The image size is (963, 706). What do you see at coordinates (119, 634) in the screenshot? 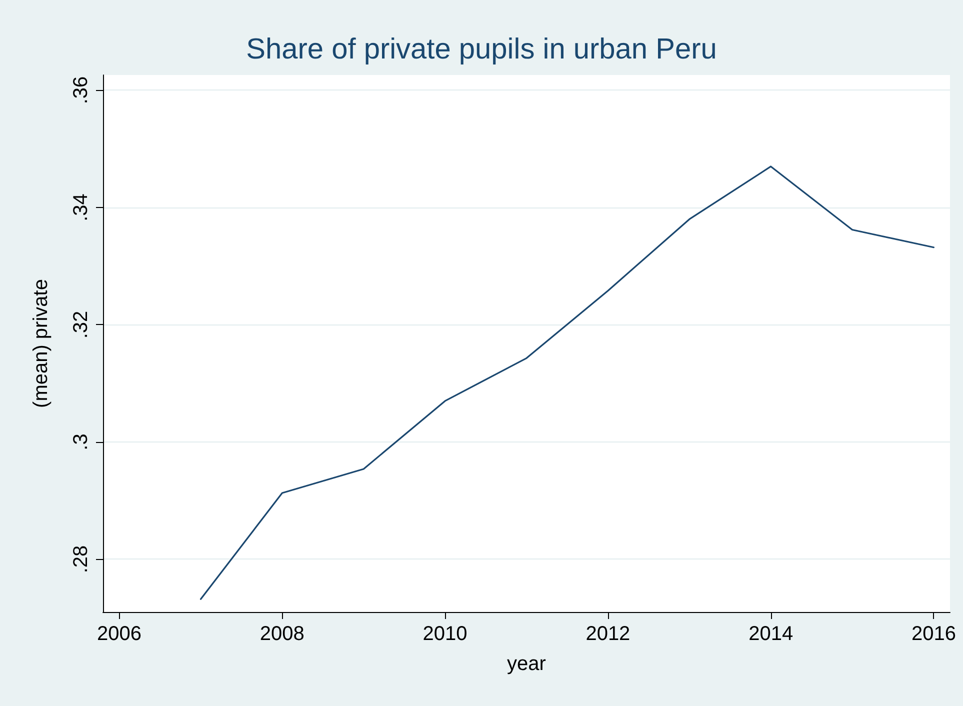
I see `x-tick-label: 2006` at bounding box center [119, 634].